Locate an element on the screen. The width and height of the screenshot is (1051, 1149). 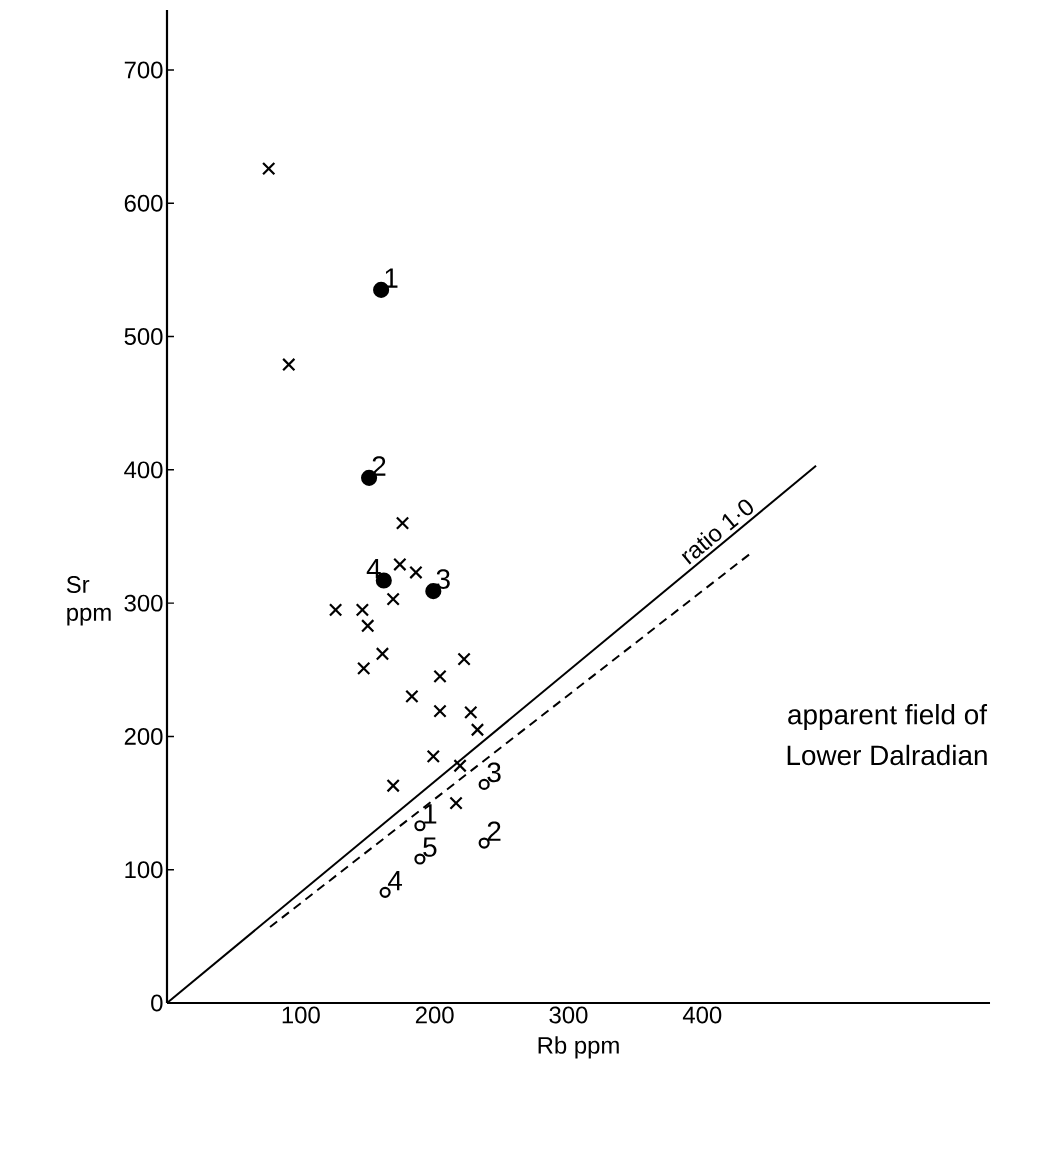
annotation: apparent field of is located at coordinates (888, 717).